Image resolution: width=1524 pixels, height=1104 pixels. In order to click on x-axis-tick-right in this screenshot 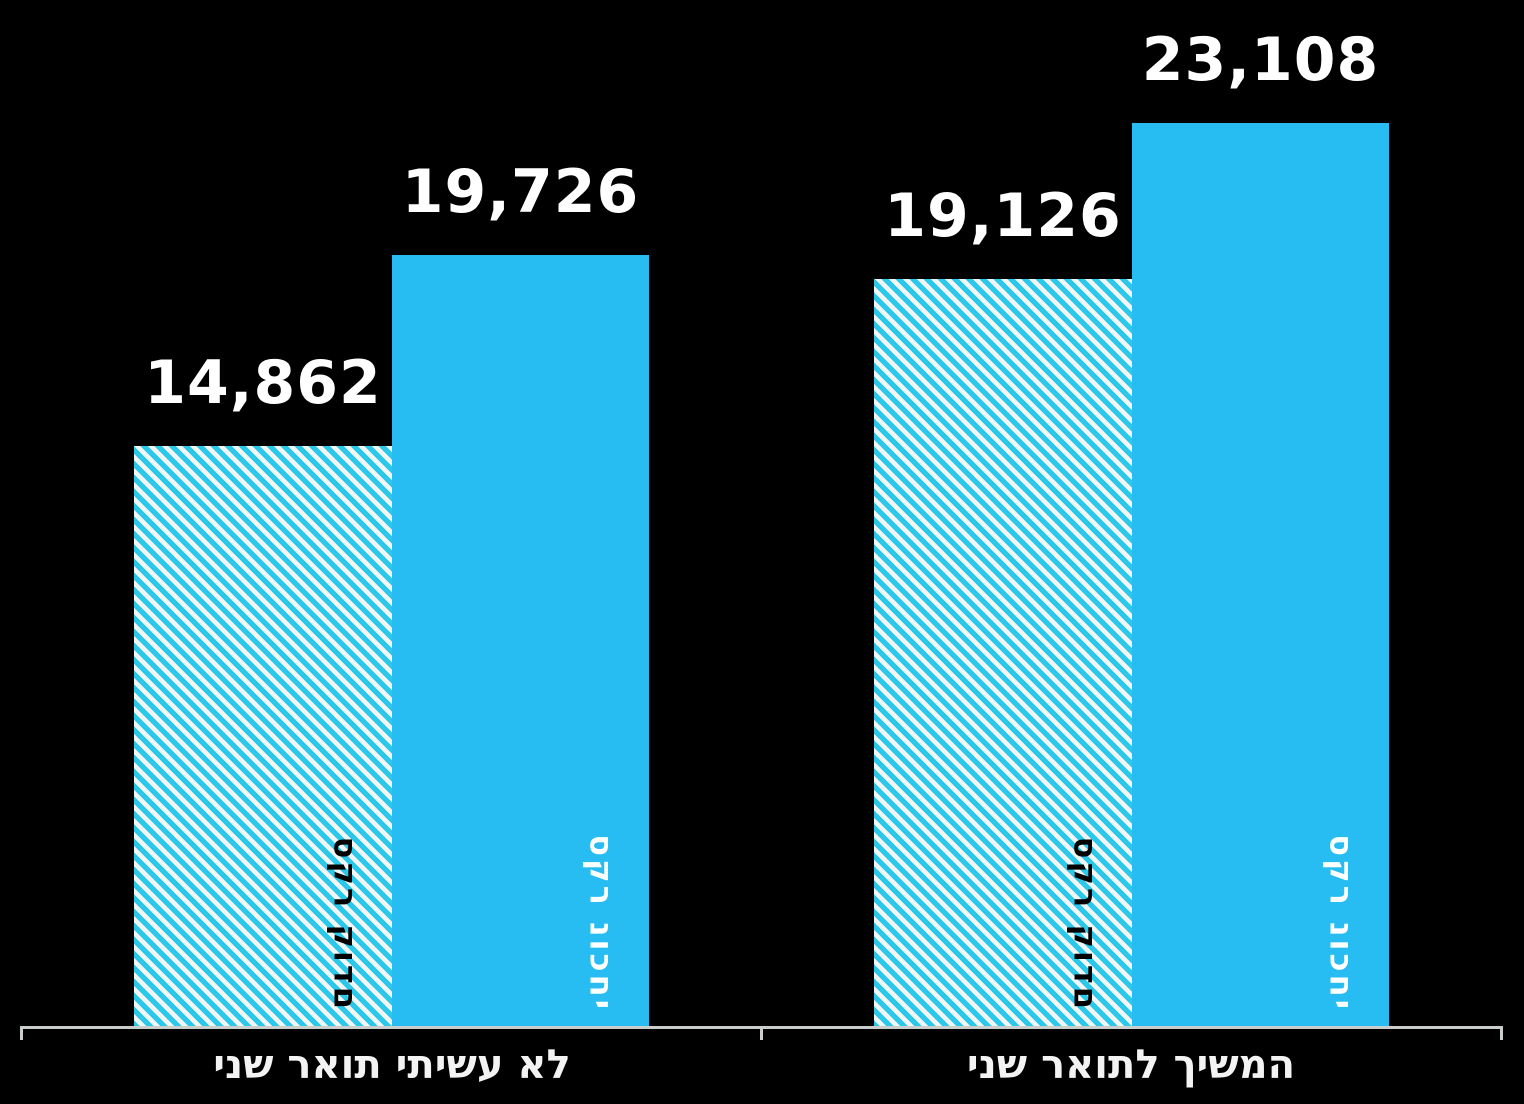, I will do `click(1501, 1033)`.